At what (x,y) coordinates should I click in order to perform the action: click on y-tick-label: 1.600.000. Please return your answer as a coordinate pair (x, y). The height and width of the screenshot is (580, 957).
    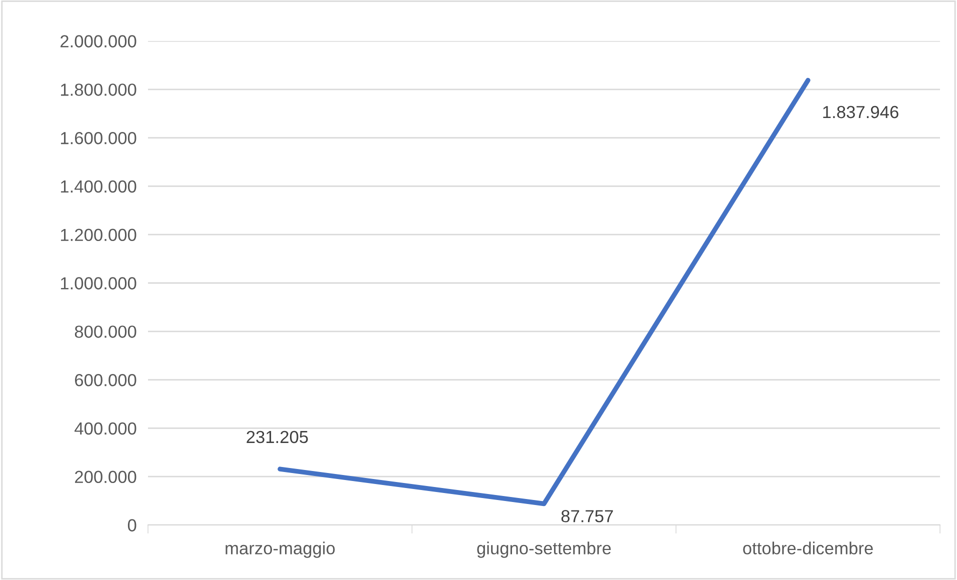
    Looking at the image, I should click on (98, 138).